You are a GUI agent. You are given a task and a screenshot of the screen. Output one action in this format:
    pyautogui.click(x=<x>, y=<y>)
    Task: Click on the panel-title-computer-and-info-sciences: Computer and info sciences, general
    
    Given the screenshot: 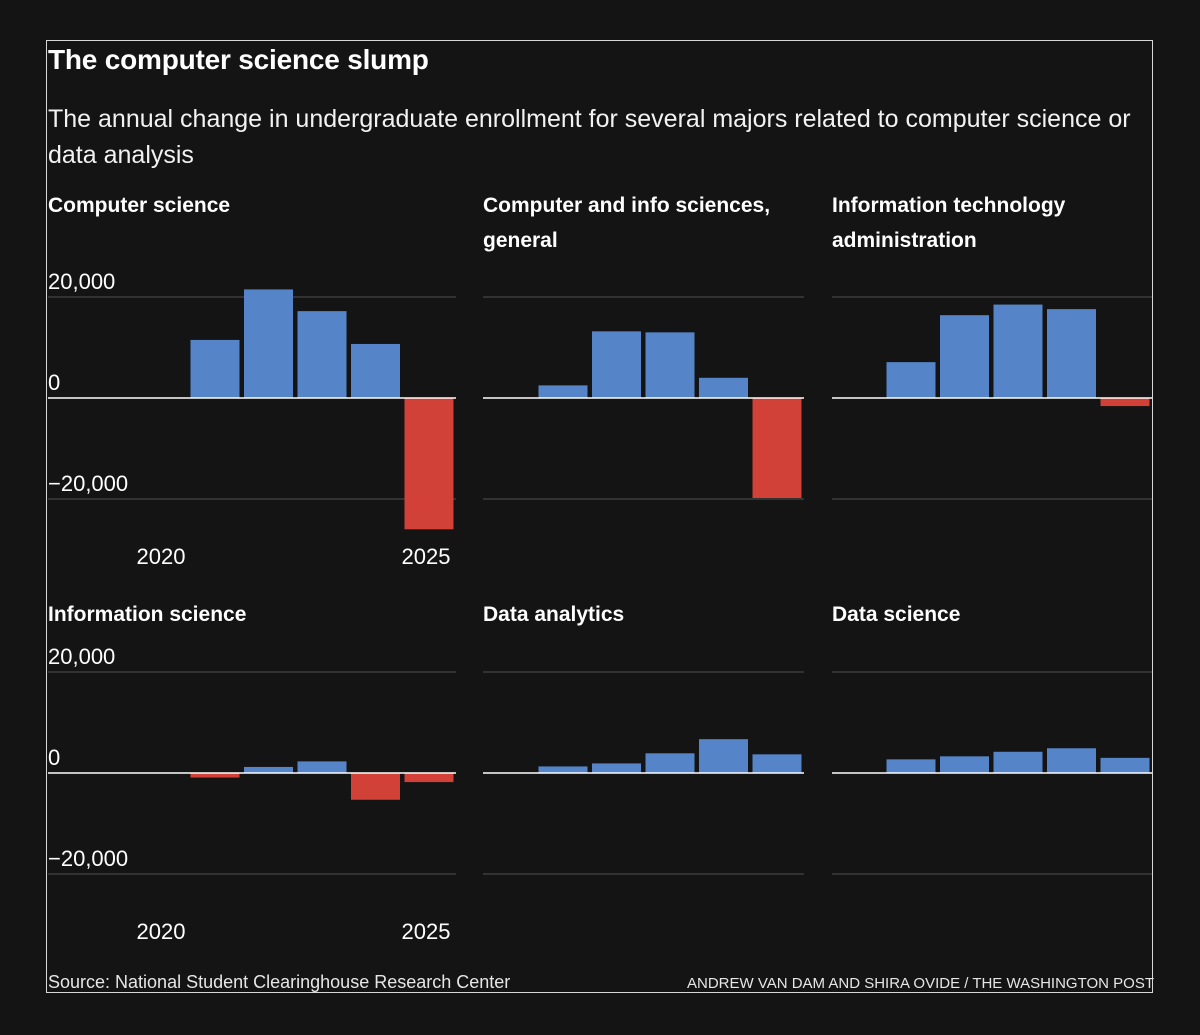 What is the action you would take?
    pyautogui.click(x=627, y=223)
    